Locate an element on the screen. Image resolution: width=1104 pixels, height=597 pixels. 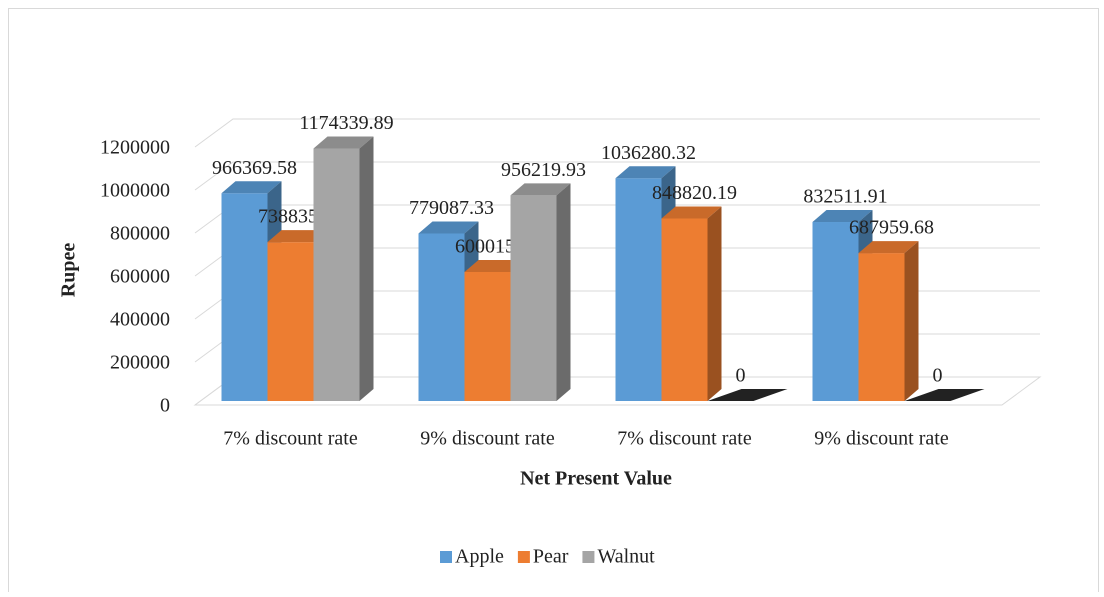
y-tick-label: 200000 is located at coordinates (140, 363).